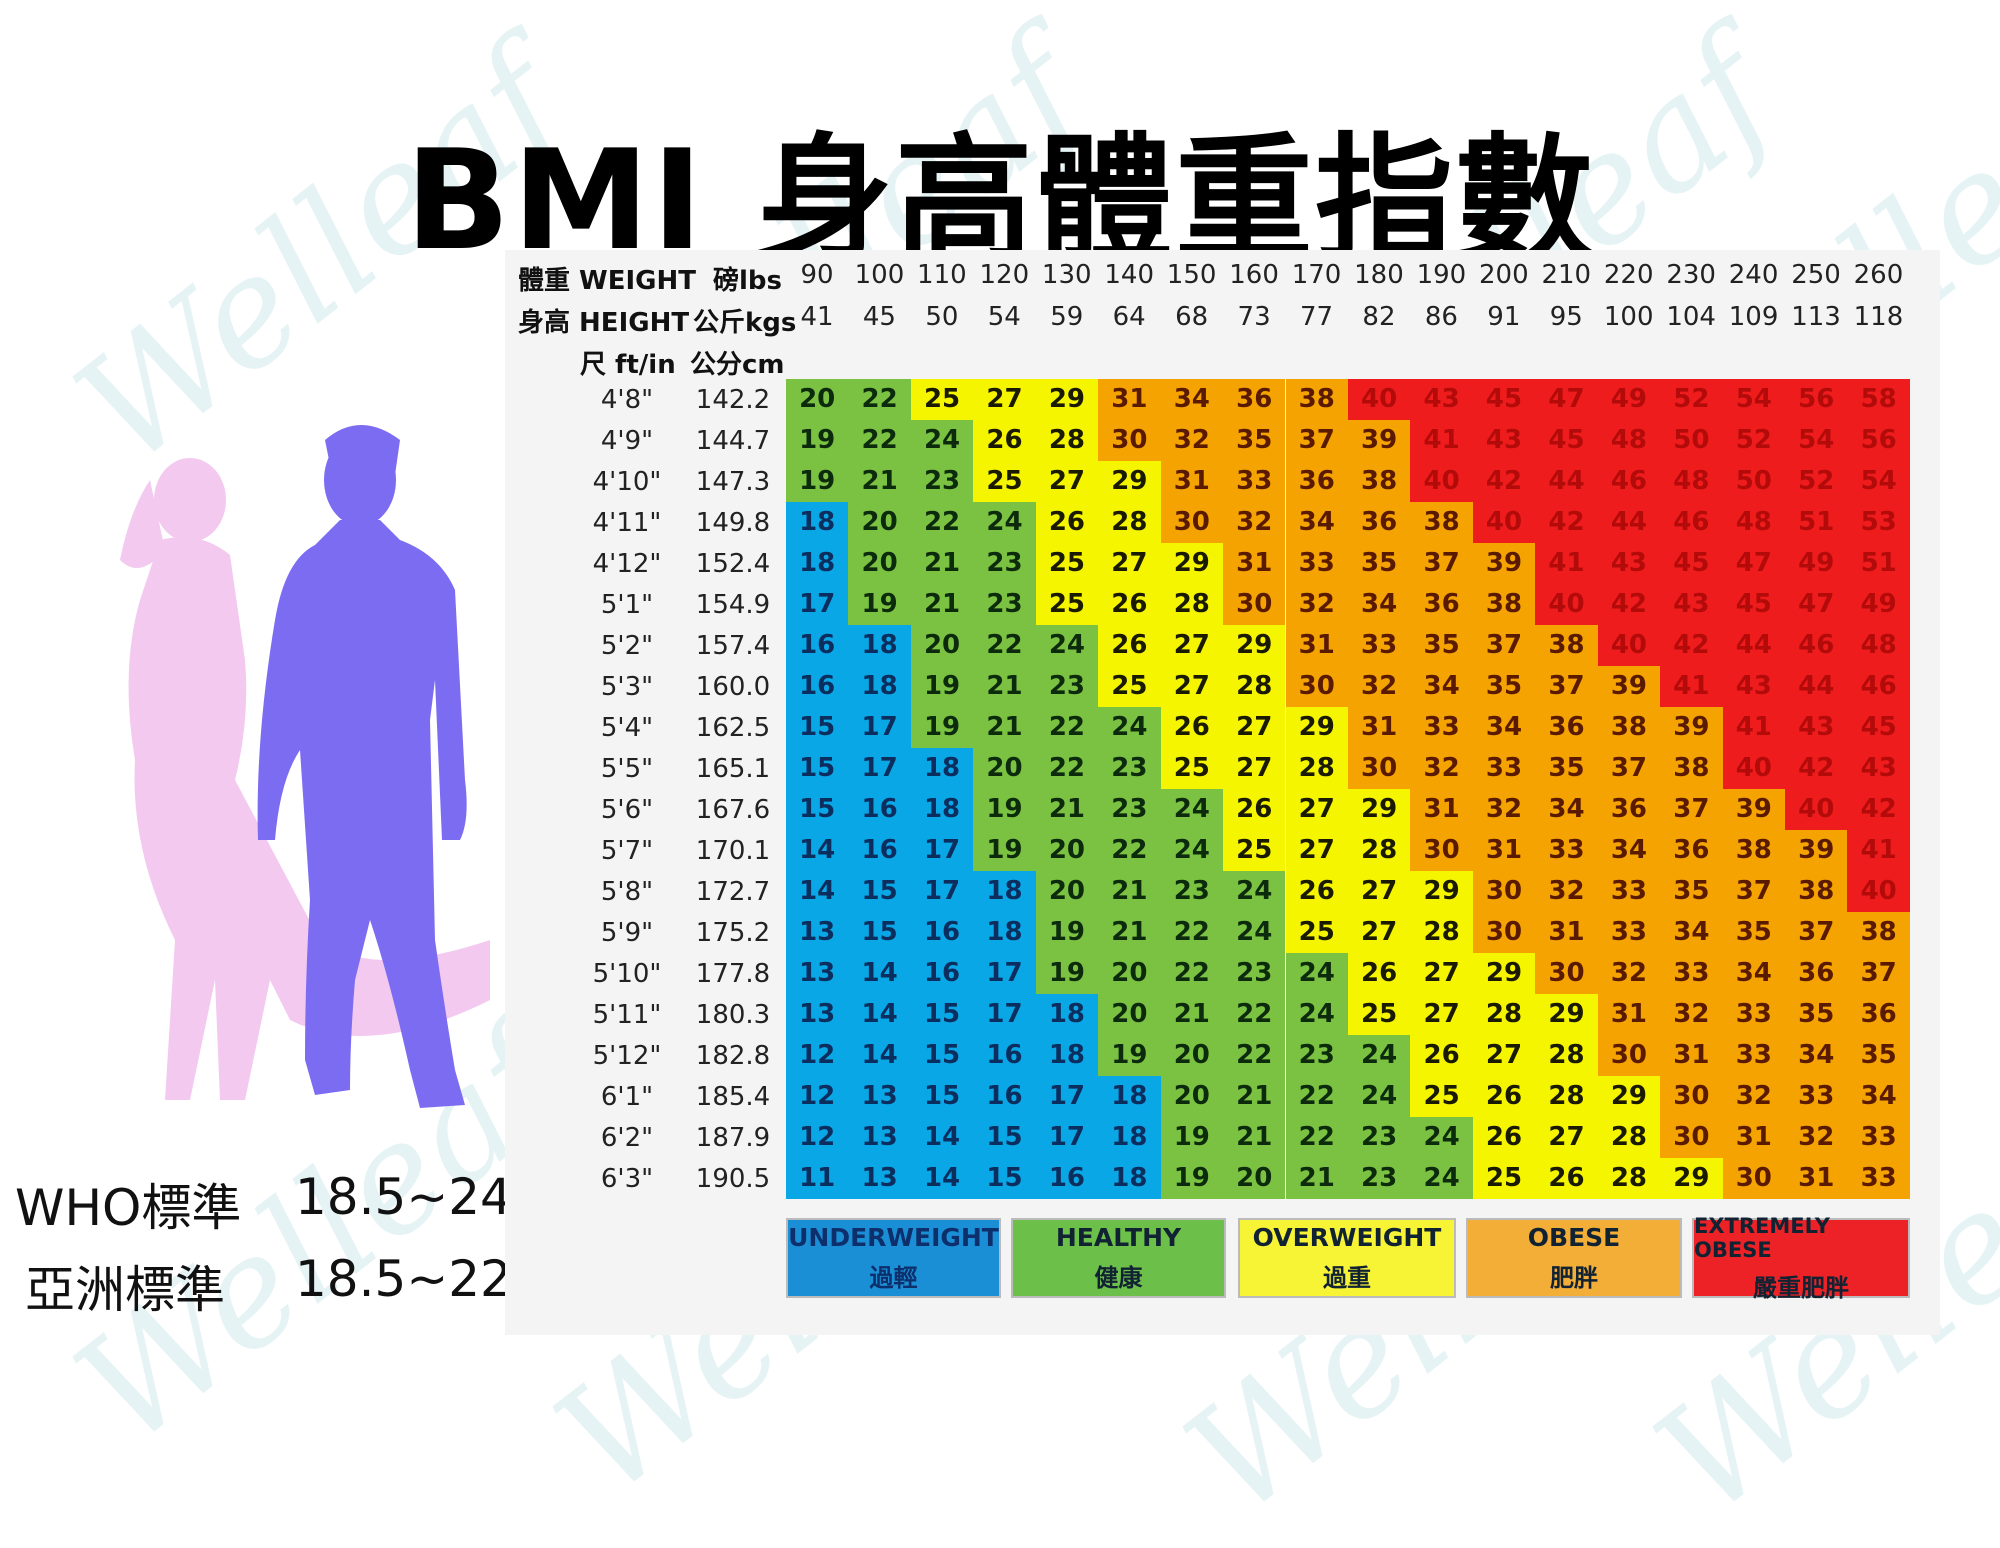 The height and width of the screenshot is (1548, 2000). I want to click on bmi-cell: 52, so click(1691, 399).